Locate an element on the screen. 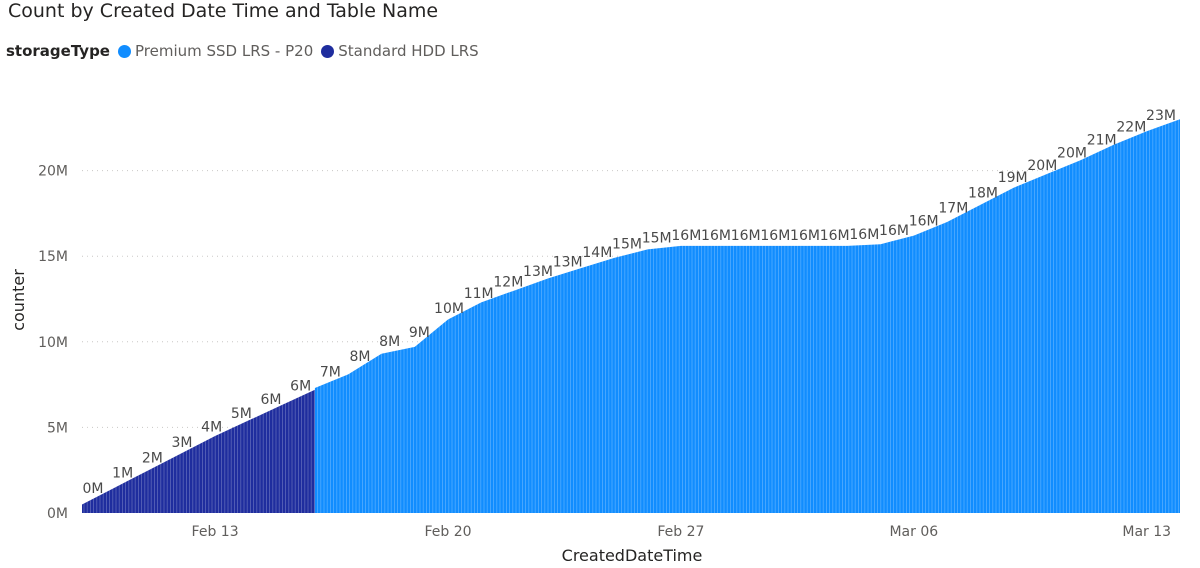 The image size is (1200, 568). data-label: 4M is located at coordinates (211, 428).